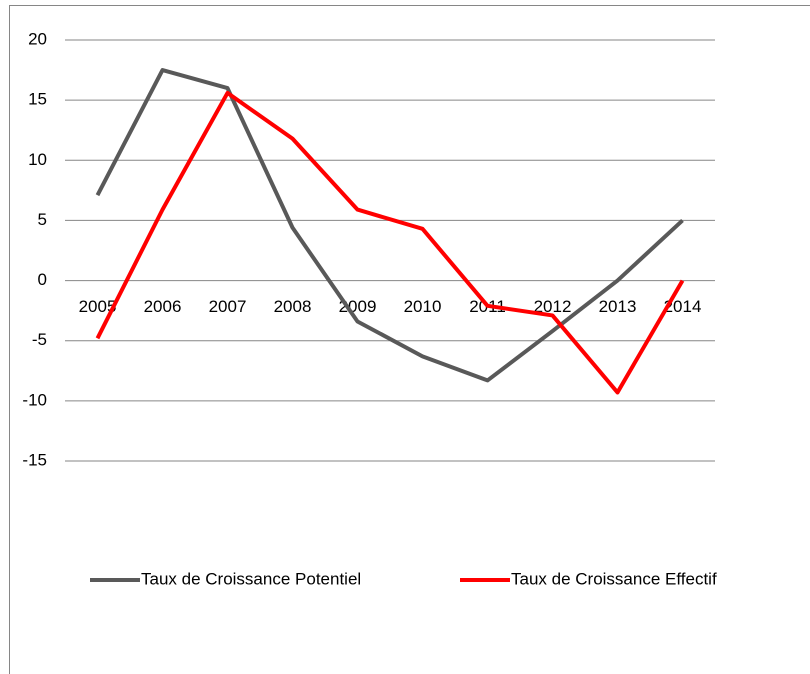 The image size is (810, 674). I want to click on x-tick-label: 2007, so click(228, 306).